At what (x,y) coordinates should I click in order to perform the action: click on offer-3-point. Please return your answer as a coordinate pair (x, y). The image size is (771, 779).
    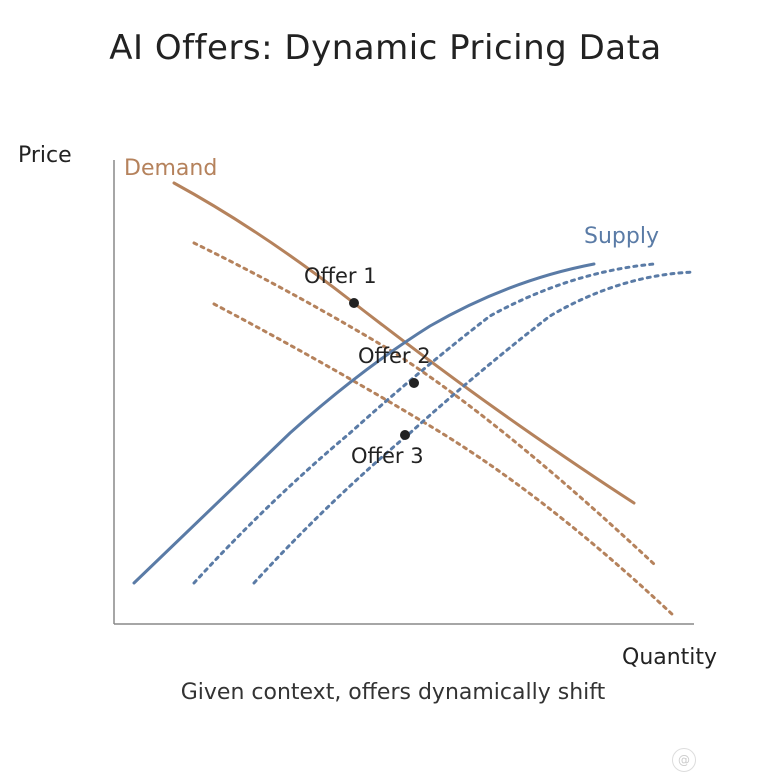
    Looking at the image, I should click on (405, 435).